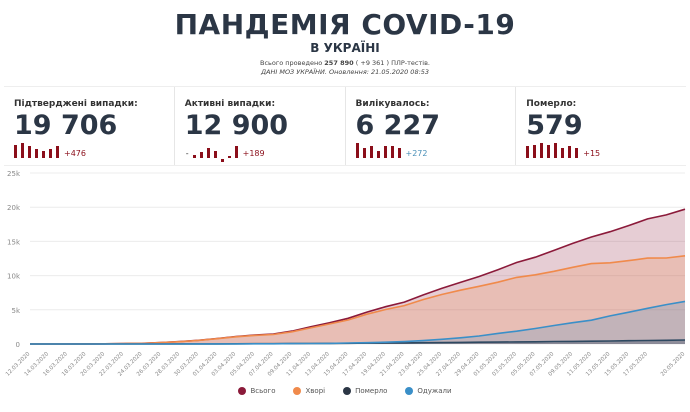  I want to click on tests-count: 257 890, so click(339, 63).